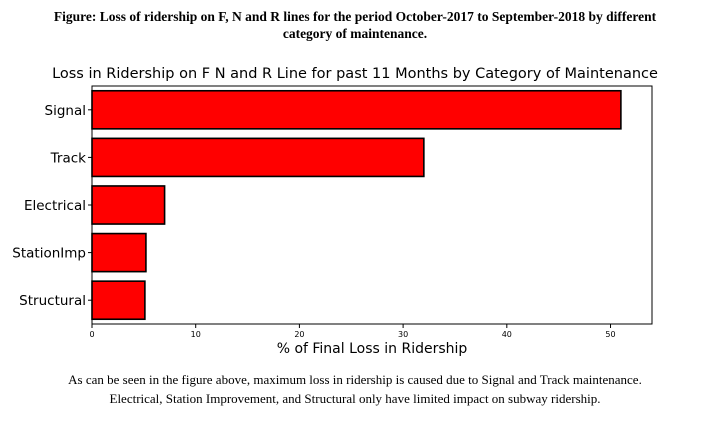 Image resolution: width=710 pixels, height=440 pixels. Describe the element at coordinates (68, 158) in the screenshot. I see `y-tick-label-track: Track` at that location.